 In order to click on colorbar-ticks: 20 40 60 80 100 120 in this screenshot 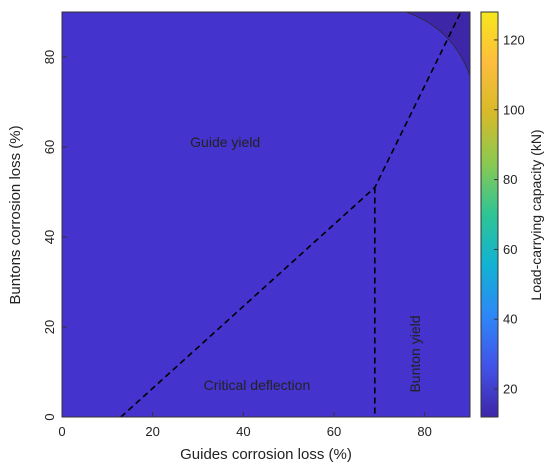, I will do `click(509, 214)`.